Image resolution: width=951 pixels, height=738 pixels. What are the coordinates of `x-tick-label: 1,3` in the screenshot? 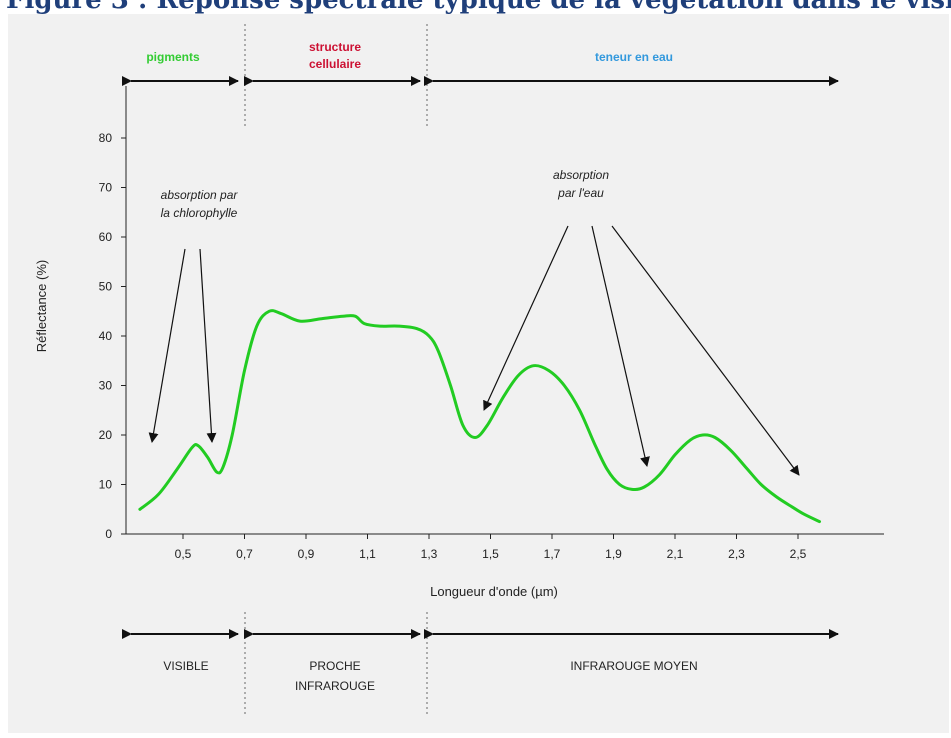 It's located at (429, 554).